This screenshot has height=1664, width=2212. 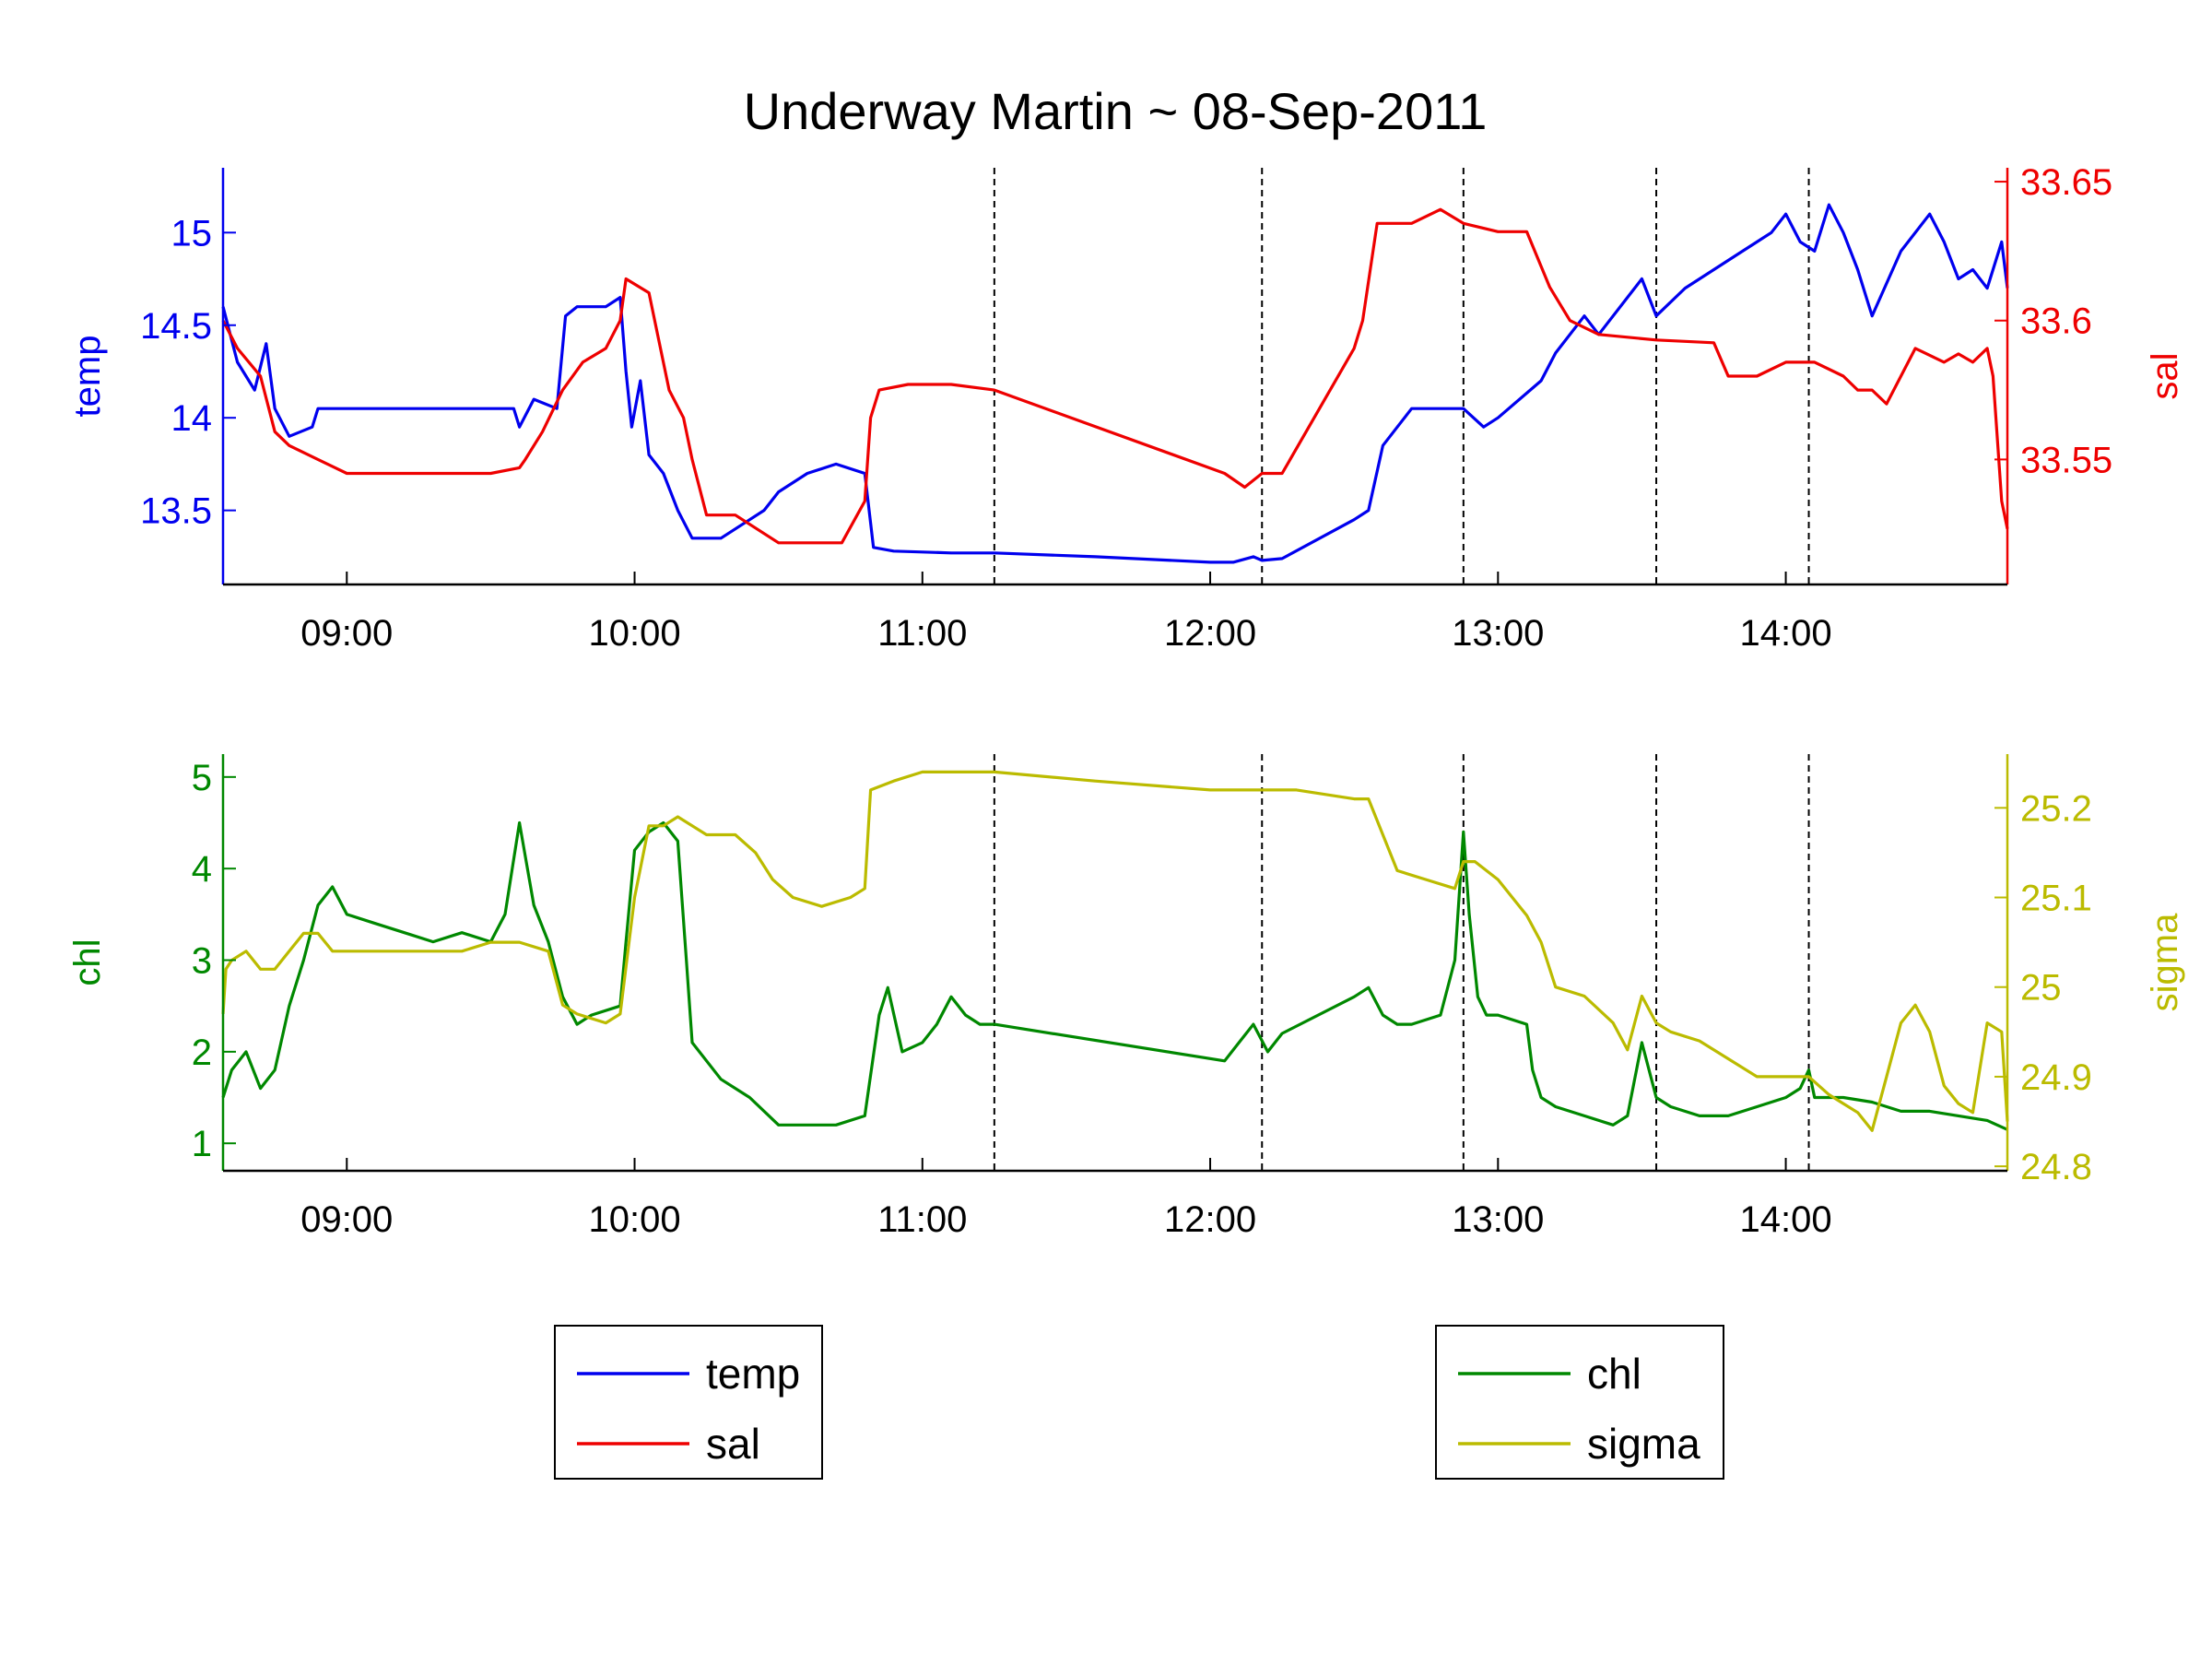 I want to click on right-y-axis-label: sal, so click(x=2165, y=375).